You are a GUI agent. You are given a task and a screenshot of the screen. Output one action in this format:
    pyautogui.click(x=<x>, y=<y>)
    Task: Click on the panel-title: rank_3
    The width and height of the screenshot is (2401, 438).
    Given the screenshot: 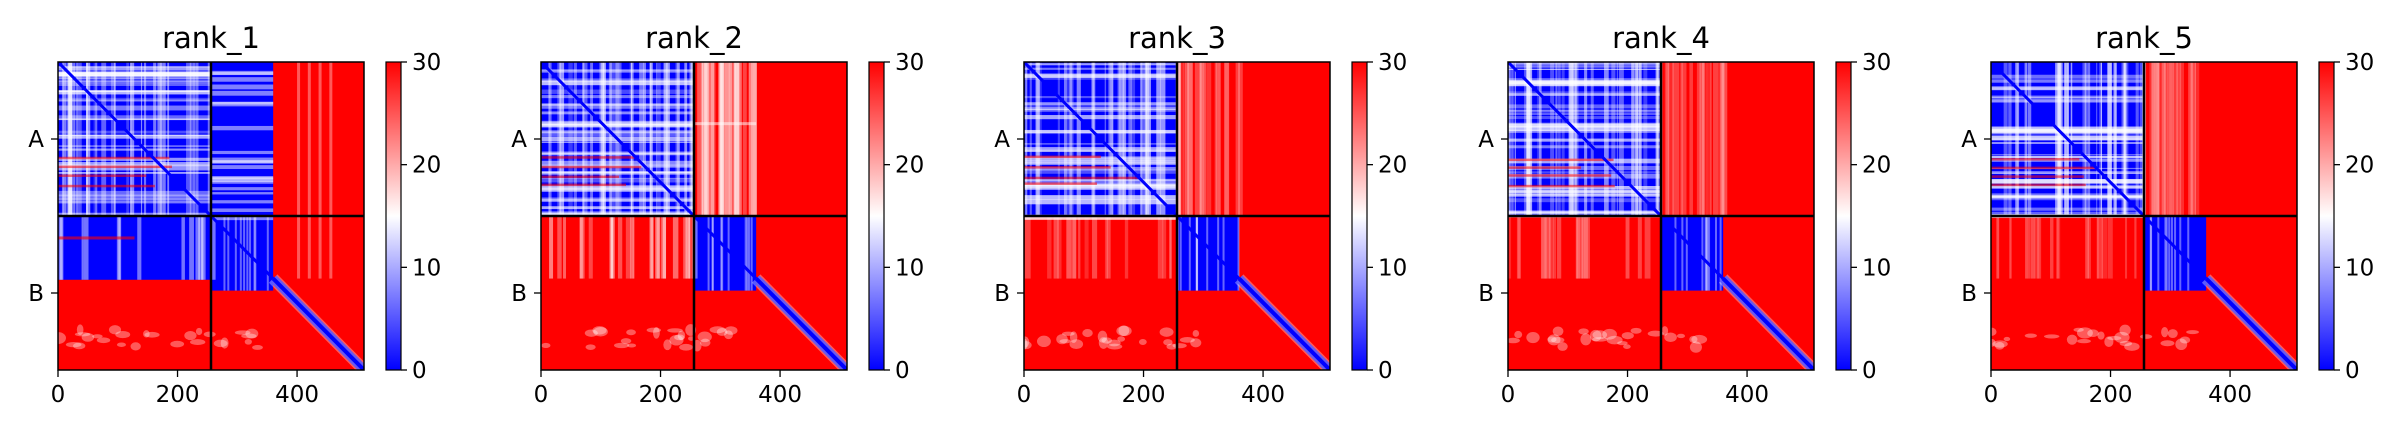 What is the action you would take?
    pyautogui.click(x=1177, y=38)
    